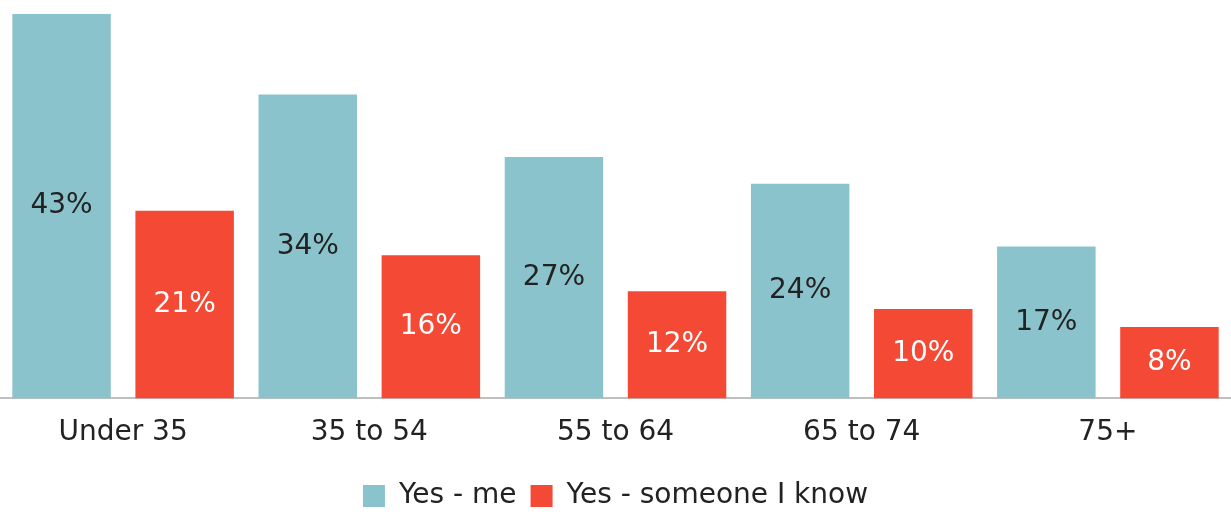 The image size is (1231, 520). Describe the element at coordinates (862, 431) in the screenshot. I see `x-tick-label: 65 to 74` at that location.